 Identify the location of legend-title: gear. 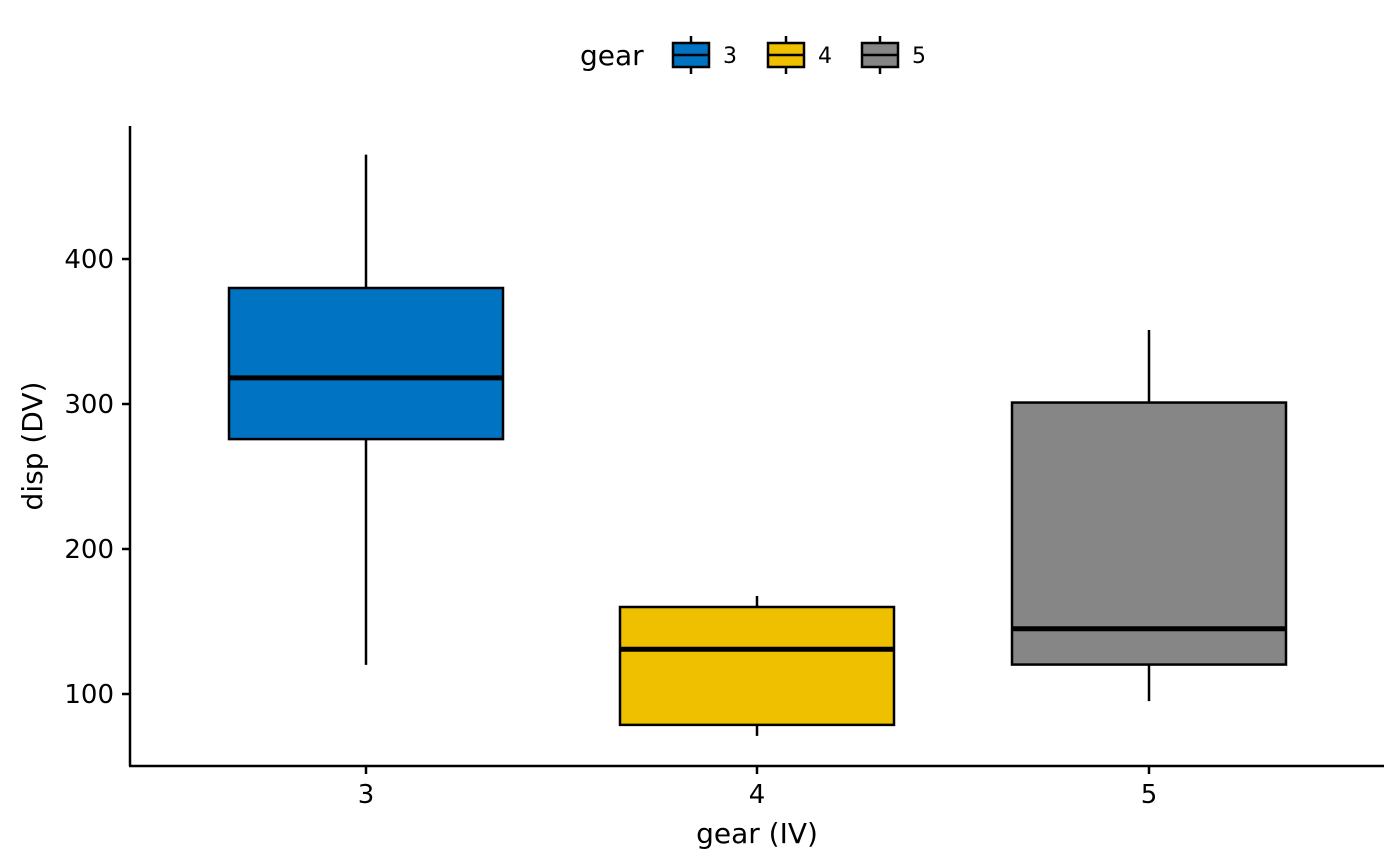
(612, 55).